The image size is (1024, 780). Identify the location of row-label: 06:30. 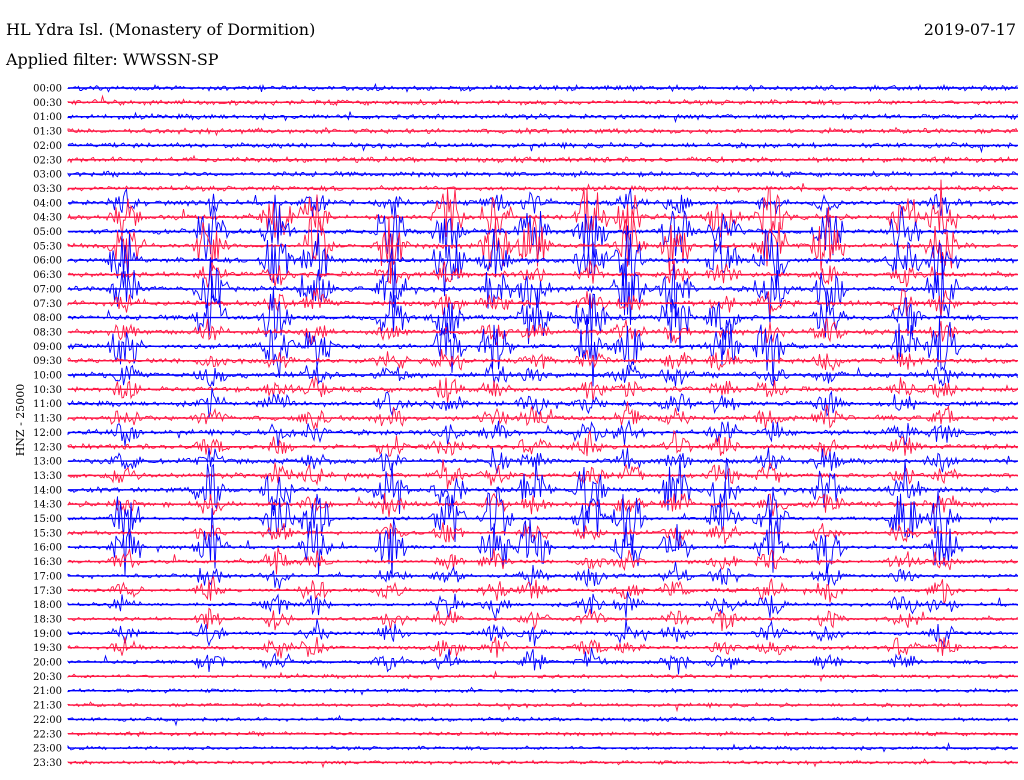
(47, 275).